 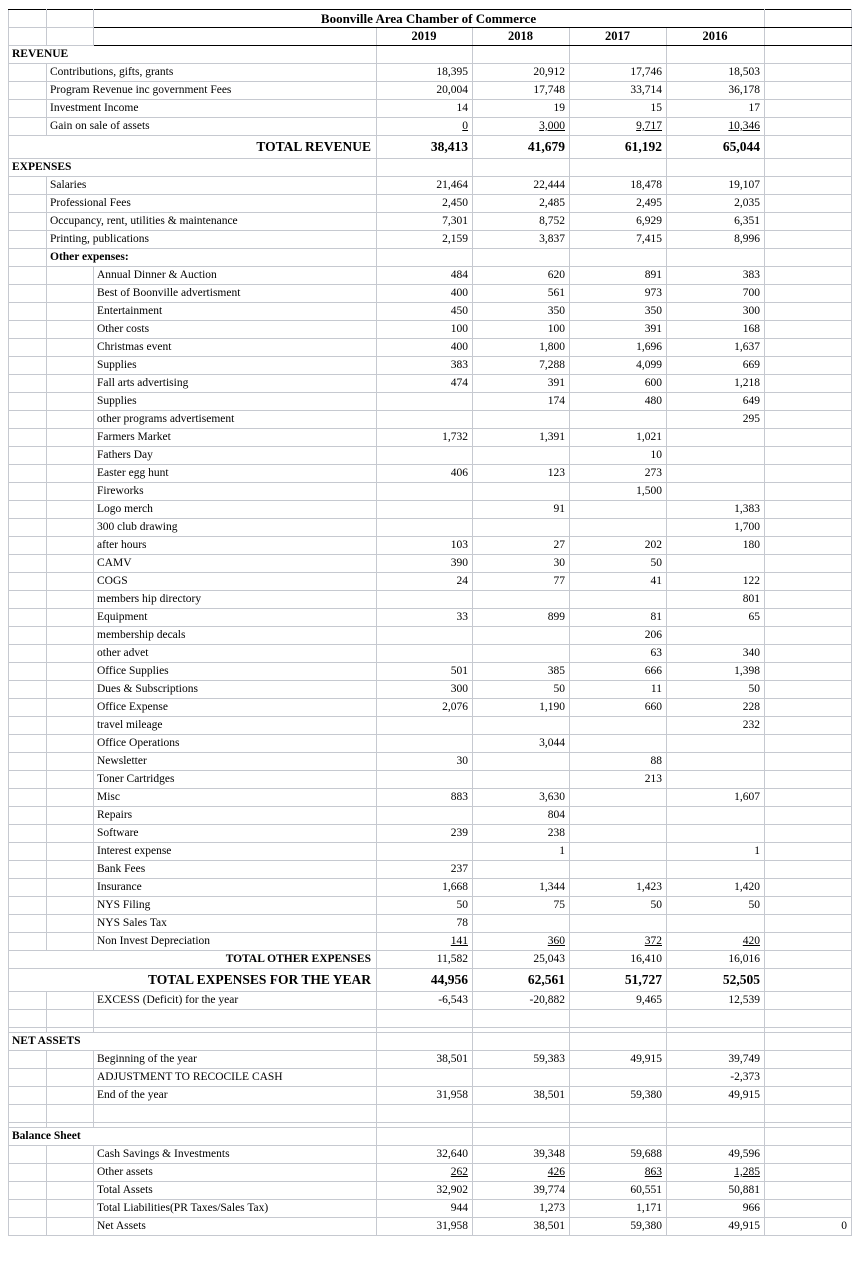 What do you see at coordinates (521, 1095) in the screenshot?
I see `value-cell: 38,501` at bounding box center [521, 1095].